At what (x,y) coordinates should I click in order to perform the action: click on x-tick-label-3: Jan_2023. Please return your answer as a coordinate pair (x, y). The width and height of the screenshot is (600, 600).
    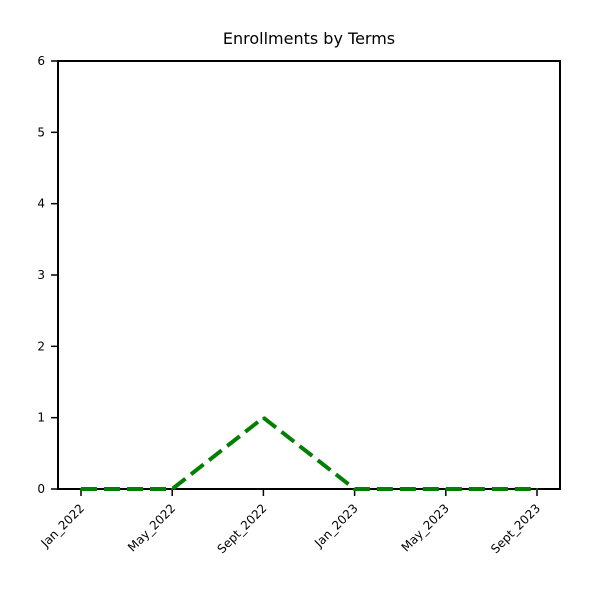
    Looking at the image, I should click on (336, 526).